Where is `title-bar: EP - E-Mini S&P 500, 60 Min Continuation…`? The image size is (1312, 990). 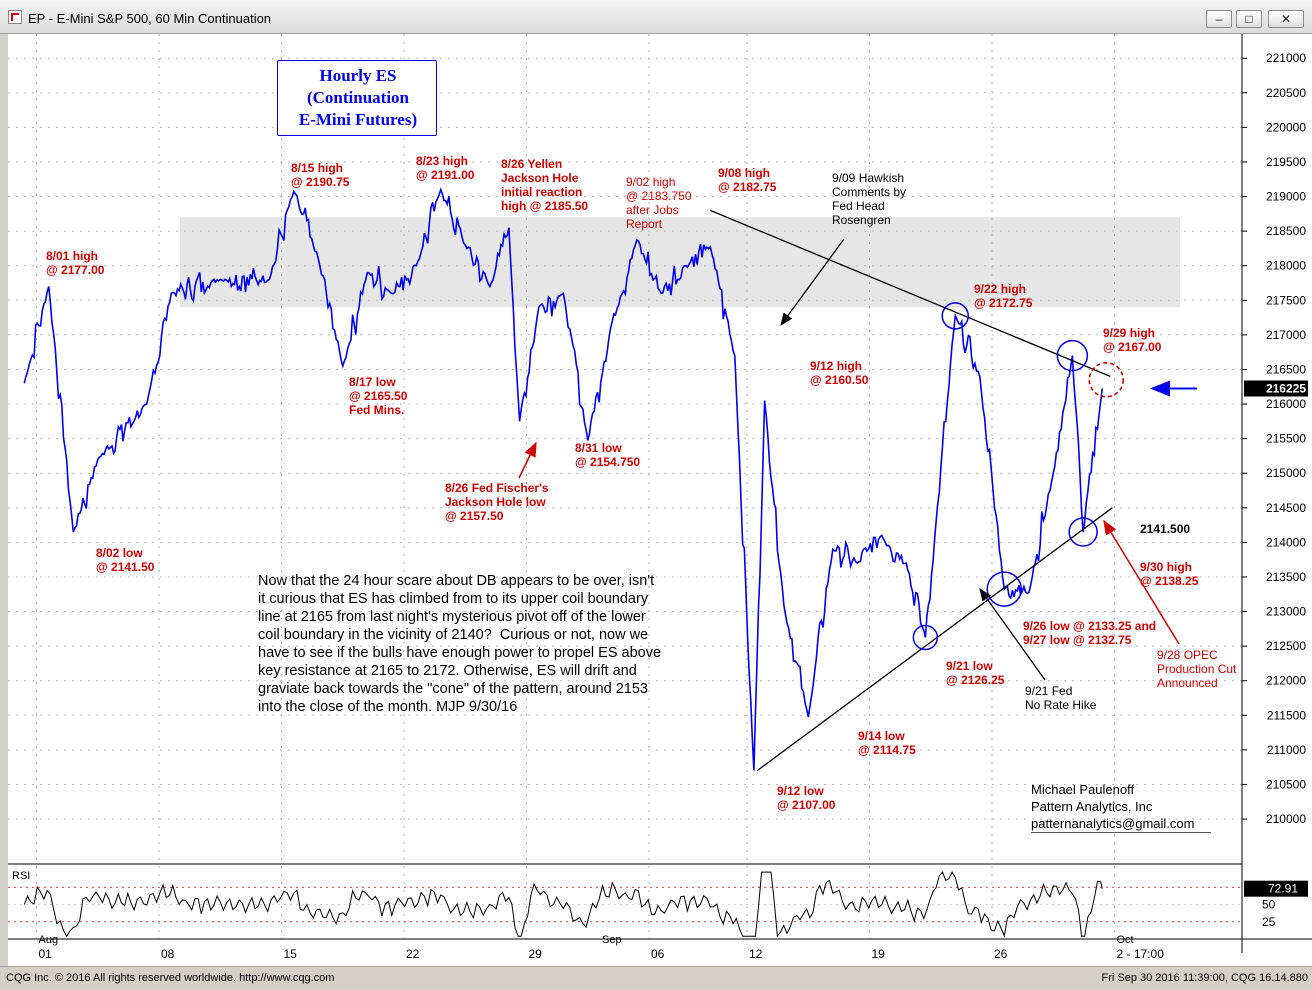 title-bar: EP - E-Mini S&P 500, 60 Min Continuation… is located at coordinates (656, 17).